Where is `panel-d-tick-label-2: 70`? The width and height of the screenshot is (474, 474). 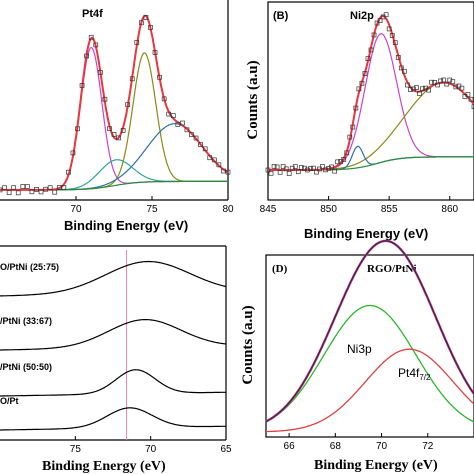 panel-d-tick-label-2: 70 is located at coordinates (382, 446).